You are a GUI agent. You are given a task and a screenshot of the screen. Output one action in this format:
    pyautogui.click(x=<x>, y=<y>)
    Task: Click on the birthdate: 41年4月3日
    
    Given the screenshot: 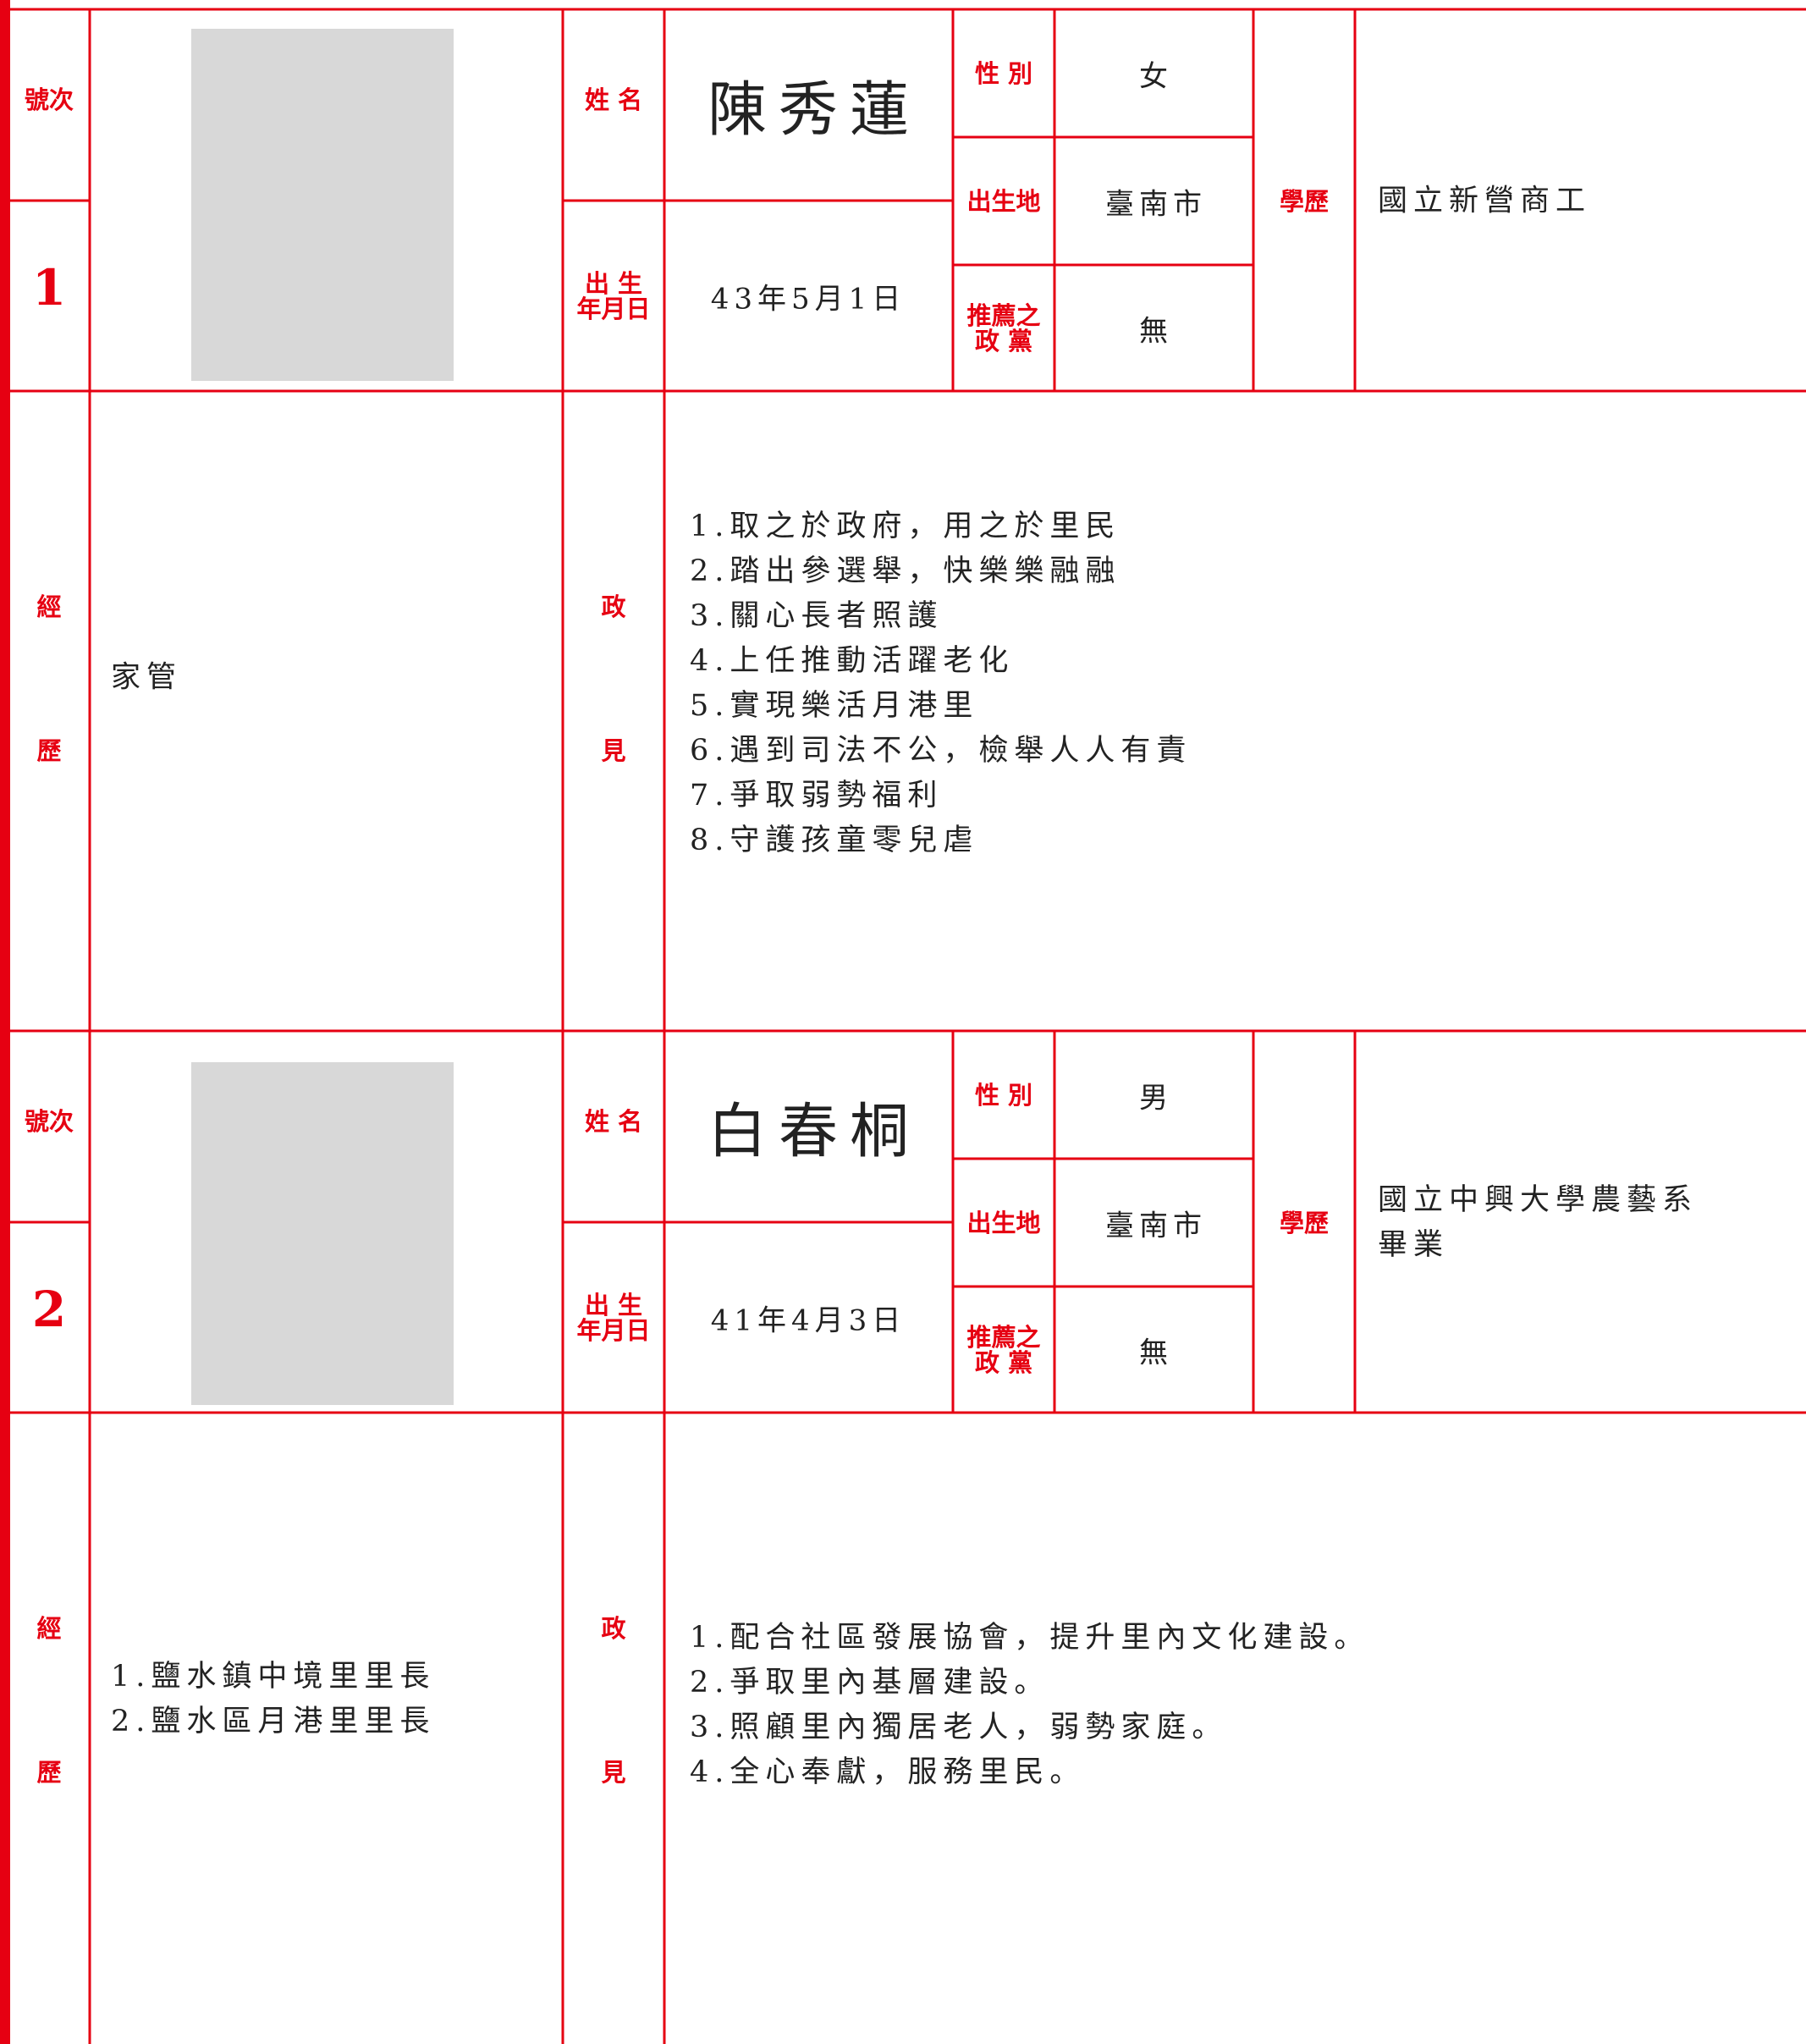 What is the action you would take?
    pyautogui.click(x=808, y=1320)
    